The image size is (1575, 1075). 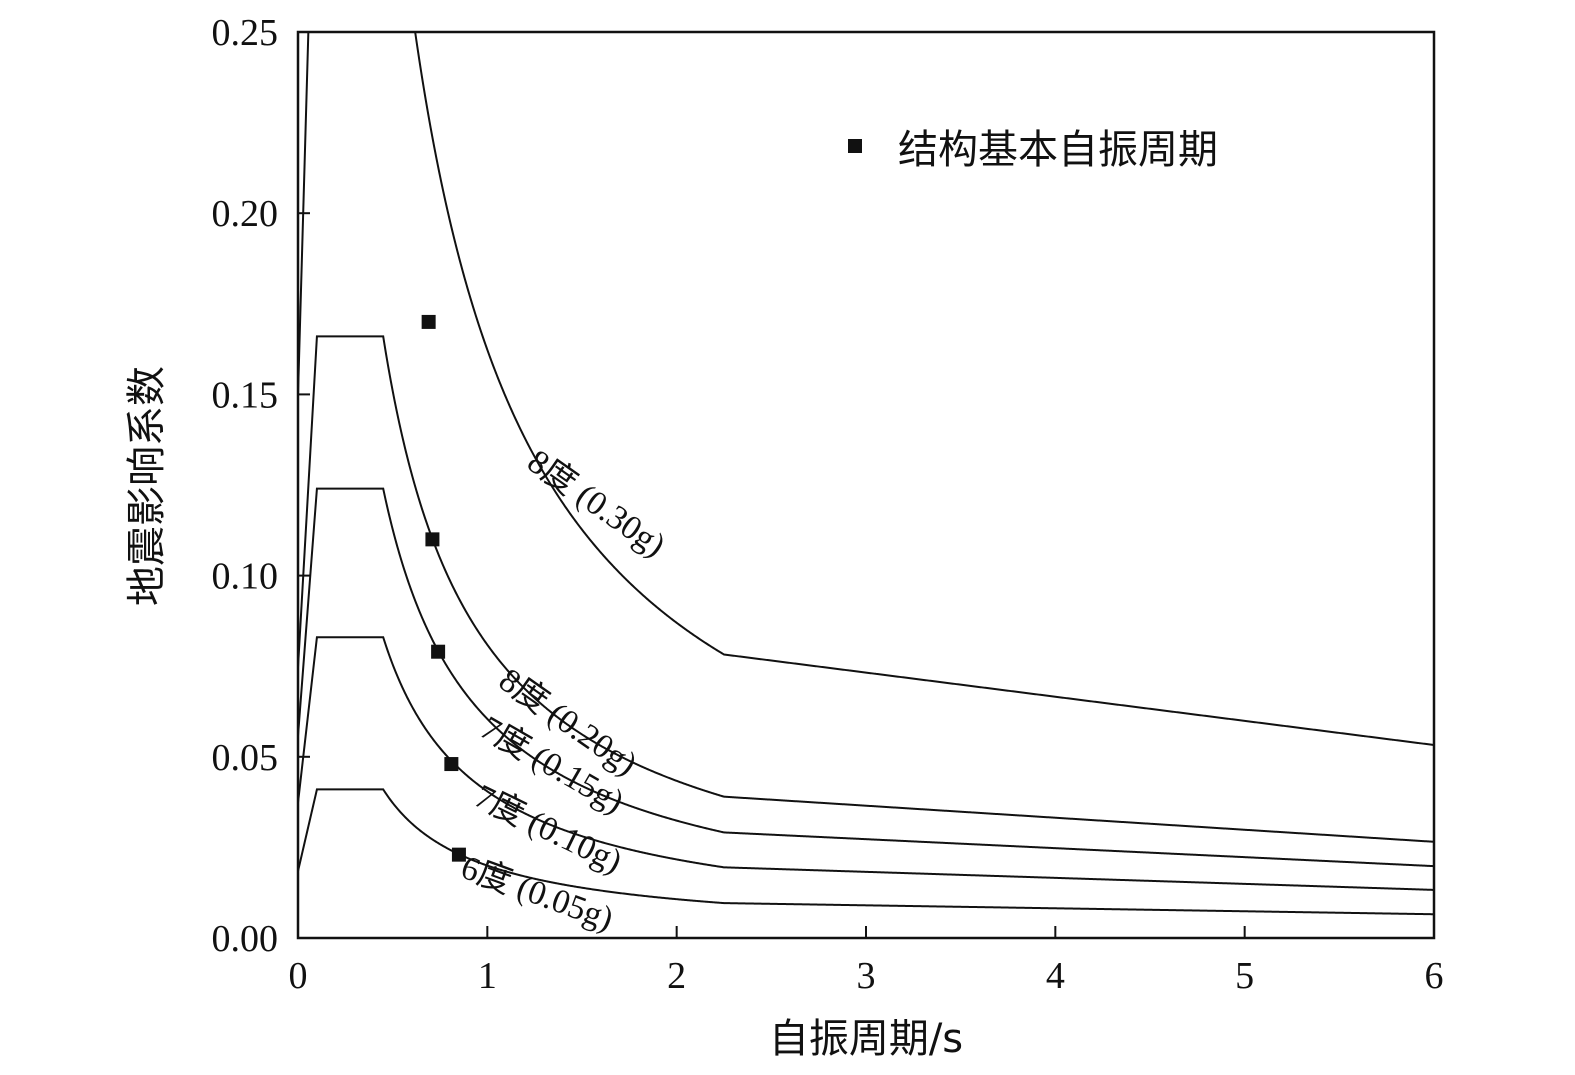 What do you see at coordinates (866, 976) in the screenshot?
I see `x-tick-label: 3` at bounding box center [866, 976].